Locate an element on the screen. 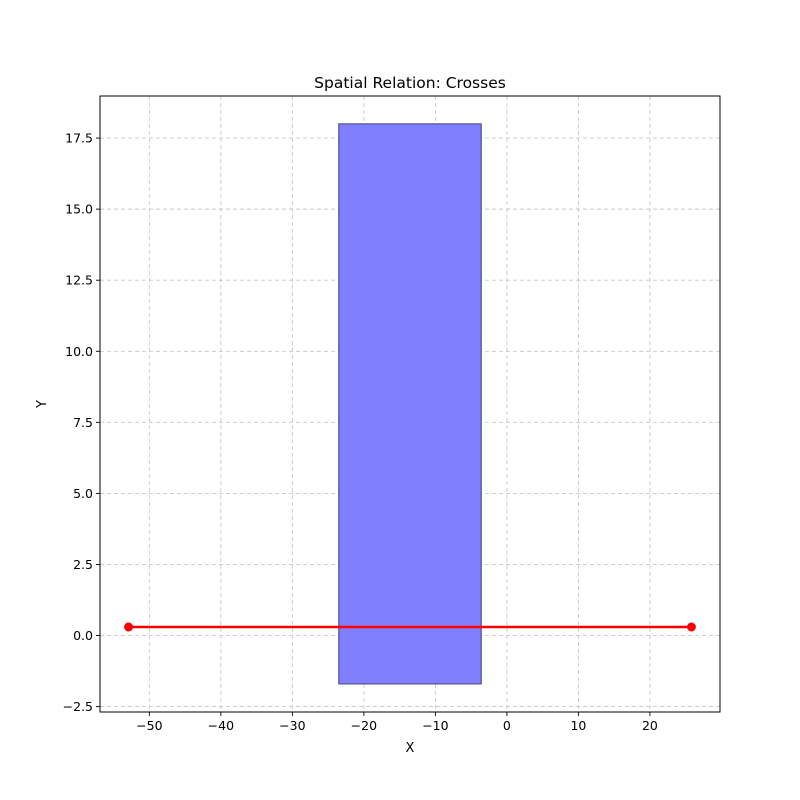 This screenshot has height=800, width=800. polygon-layer is located at coordinates (410, 404).